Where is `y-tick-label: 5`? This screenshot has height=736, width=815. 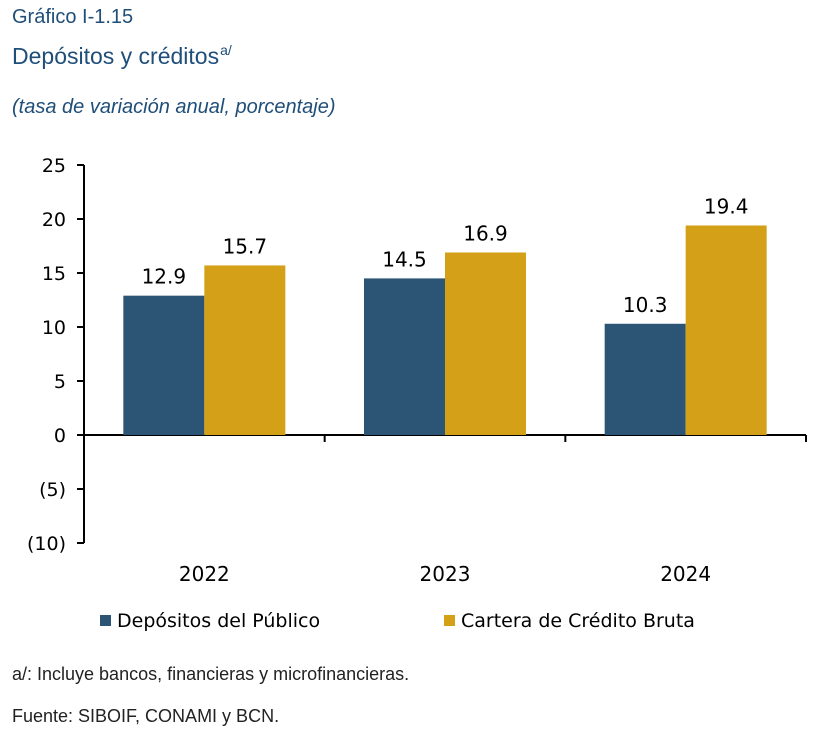
y-tick-label: 5 is located at coordinates (60, 382).